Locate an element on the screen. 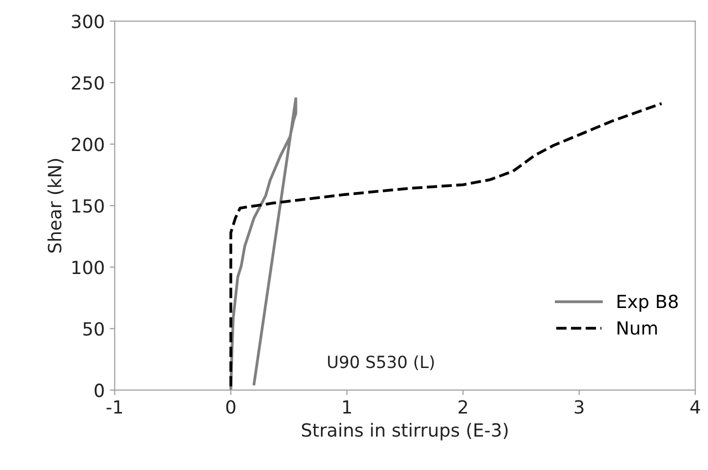 This screenshot has width=708, height=470. legend-label: Num is located at coordinates (637, 328).